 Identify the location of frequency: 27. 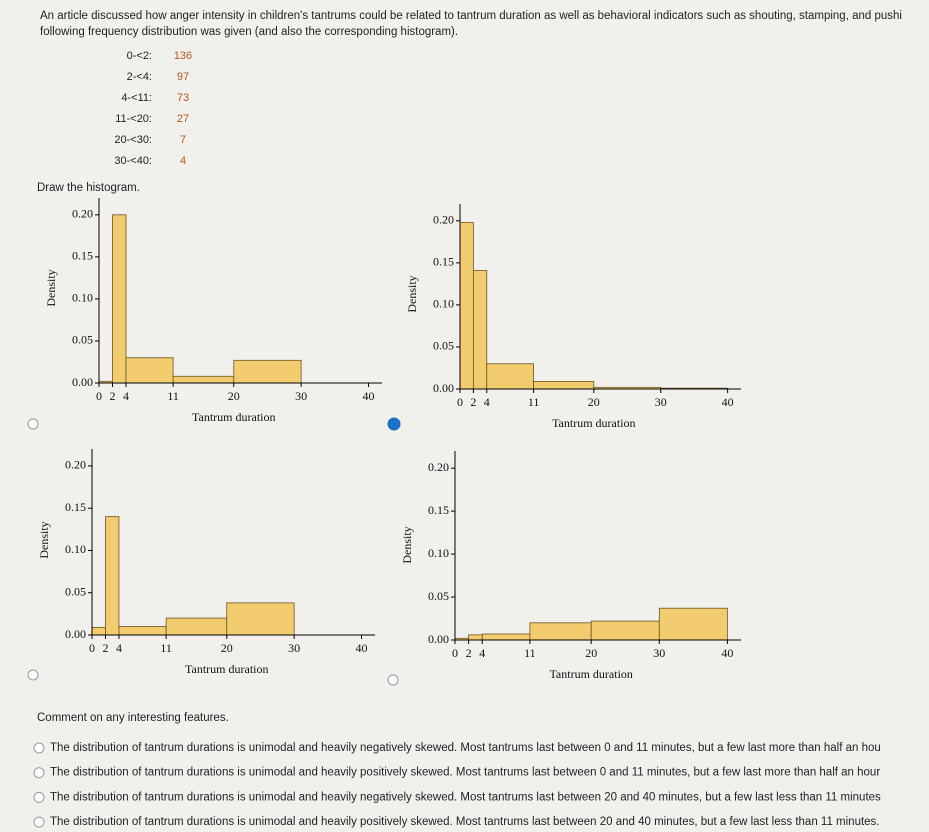
(183, 119).